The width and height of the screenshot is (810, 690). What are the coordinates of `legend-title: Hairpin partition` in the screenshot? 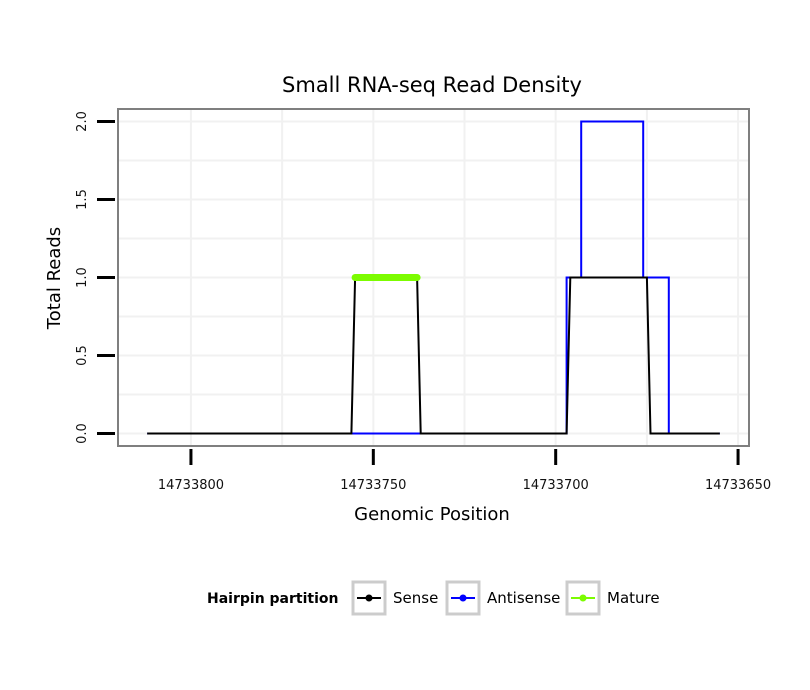 It's located at (272, 599).